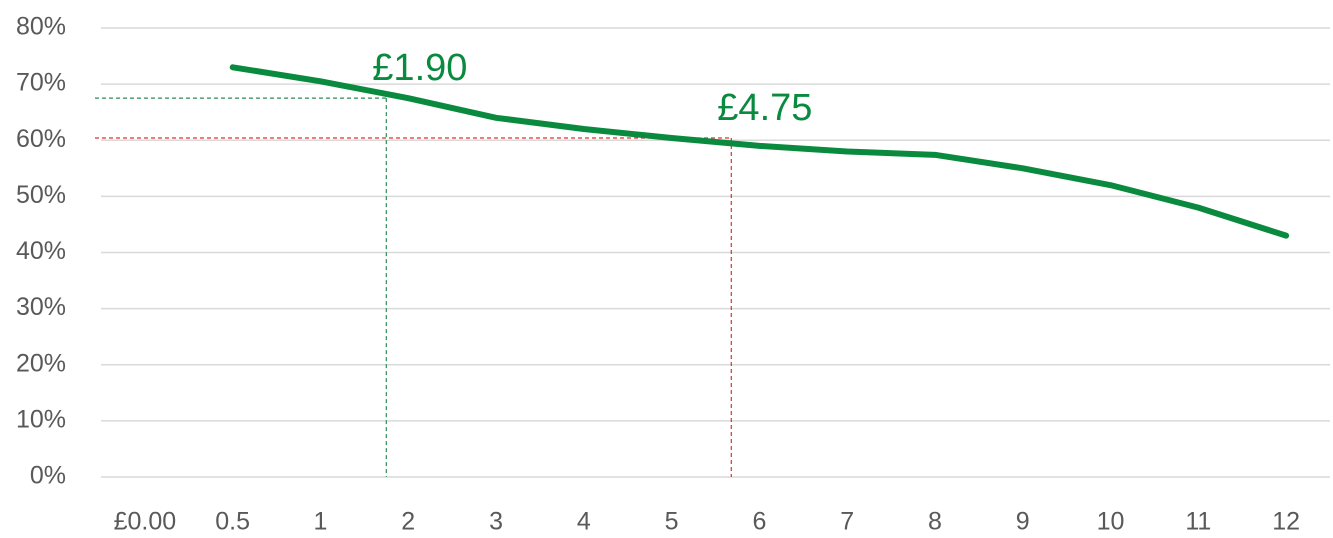 Image resolution: width=1333 pixels, height=538 pixels. I want to click on x-tick-label: 6, so click(759, 522).